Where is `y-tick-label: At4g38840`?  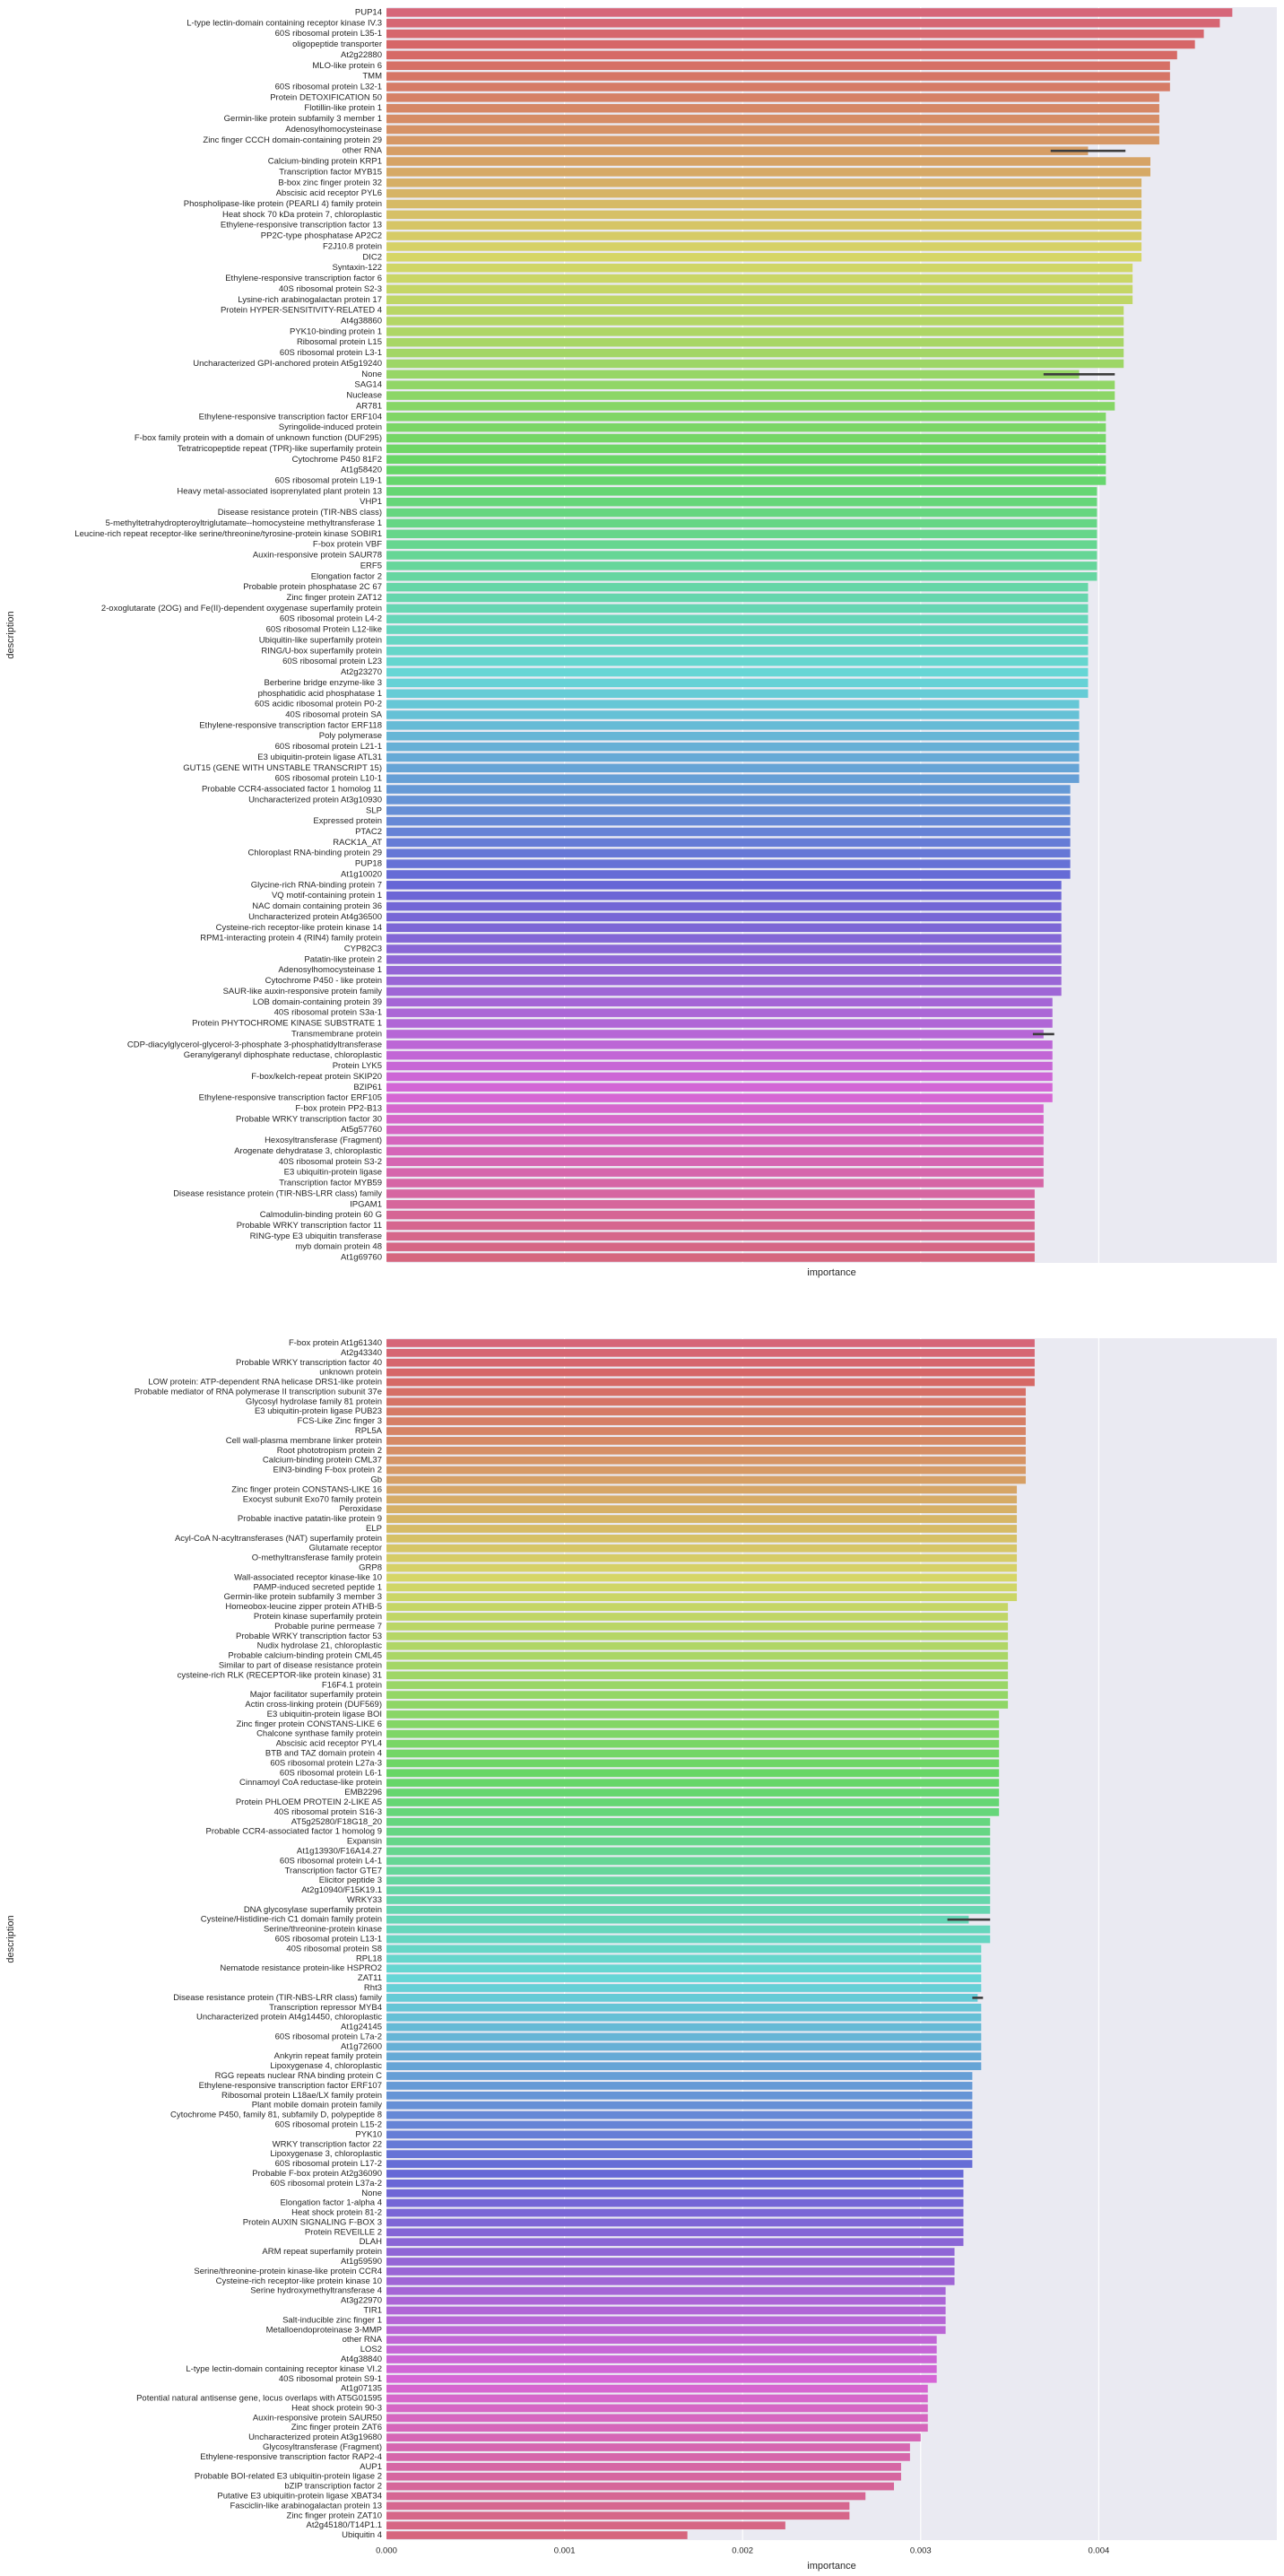 y-tick-label: At4g38840 is located at coordinates (361, 2359).